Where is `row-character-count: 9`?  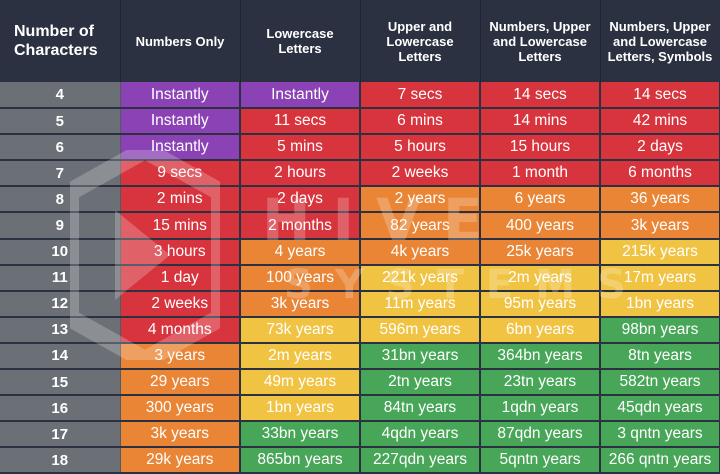
row-character-count: 9 is located at coordinates (60, 226).